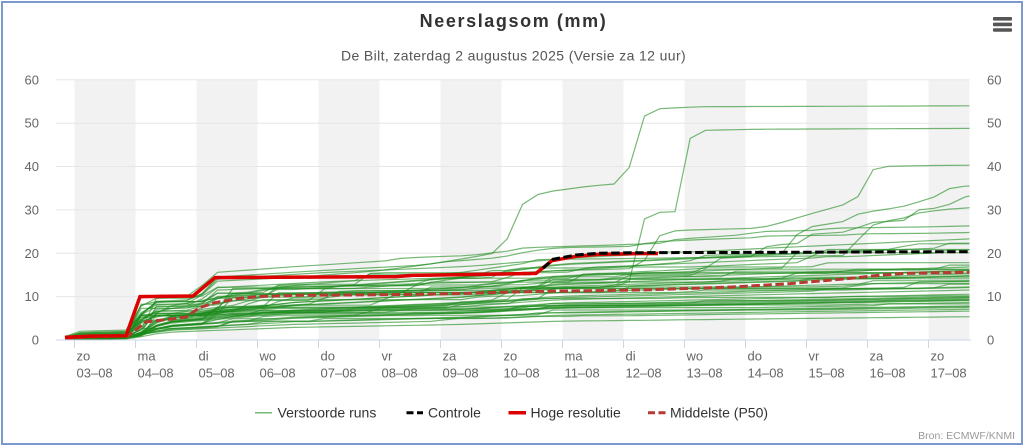 This screenshot has width=1024, height=448. What do you see at coordinates (95, 373) in the screenshot?
I see `svg-text: 03–08` at bounding box center [95, 373].